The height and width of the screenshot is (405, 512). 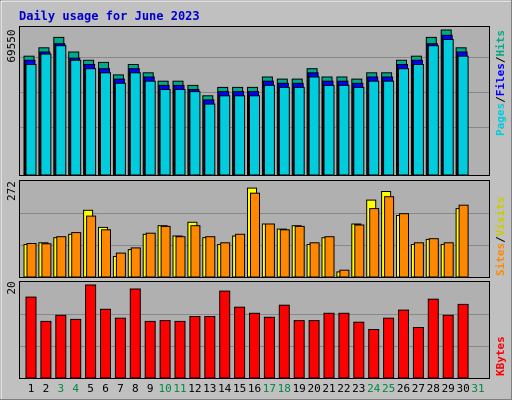 What do you see at coordinates (239, 388) in the screenshot?
I see `x-tick-label-day-15: 15` at bounding box center [239, 388].